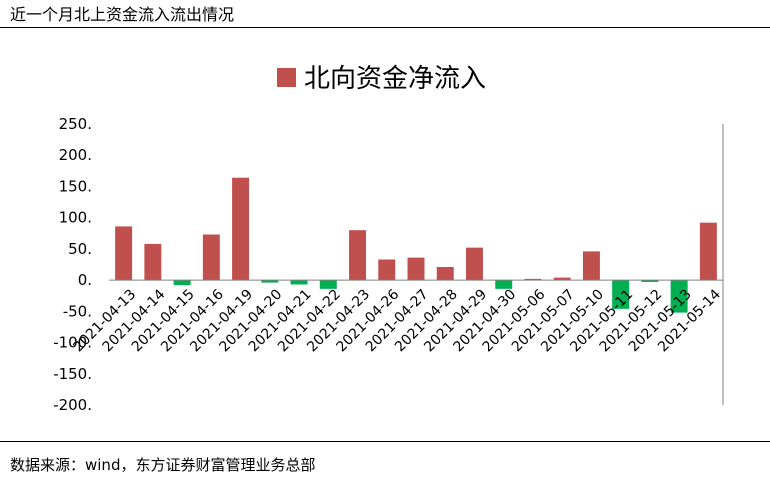 The height and width of the screenshot is (478, 770). I want to click on y-tick-label: 200., so click(75, 155).